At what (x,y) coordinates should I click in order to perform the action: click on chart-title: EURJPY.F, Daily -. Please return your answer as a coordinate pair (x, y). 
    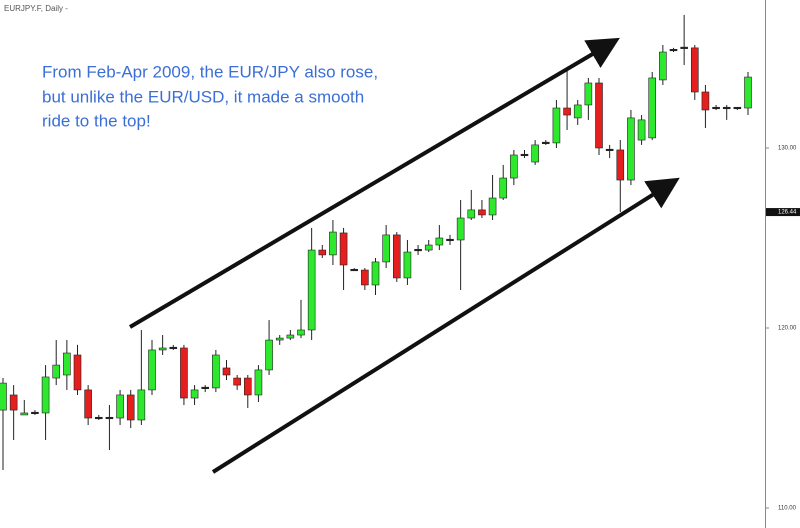
    Looking at the image, I should click on (36, 8).